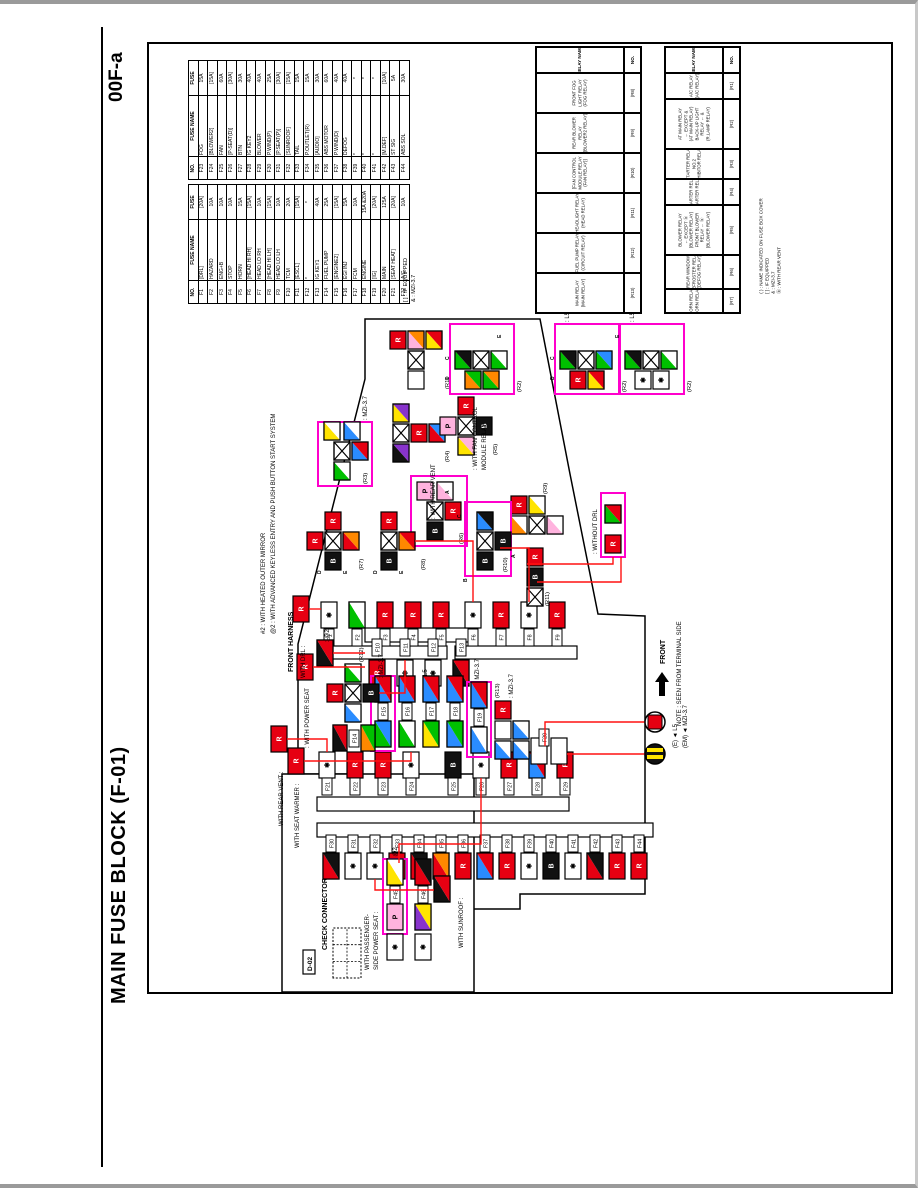 The height and width of the screenshot is (1188, 918). I want to click on callout-label: : WITH POWER SEAT, so click(308, 718).